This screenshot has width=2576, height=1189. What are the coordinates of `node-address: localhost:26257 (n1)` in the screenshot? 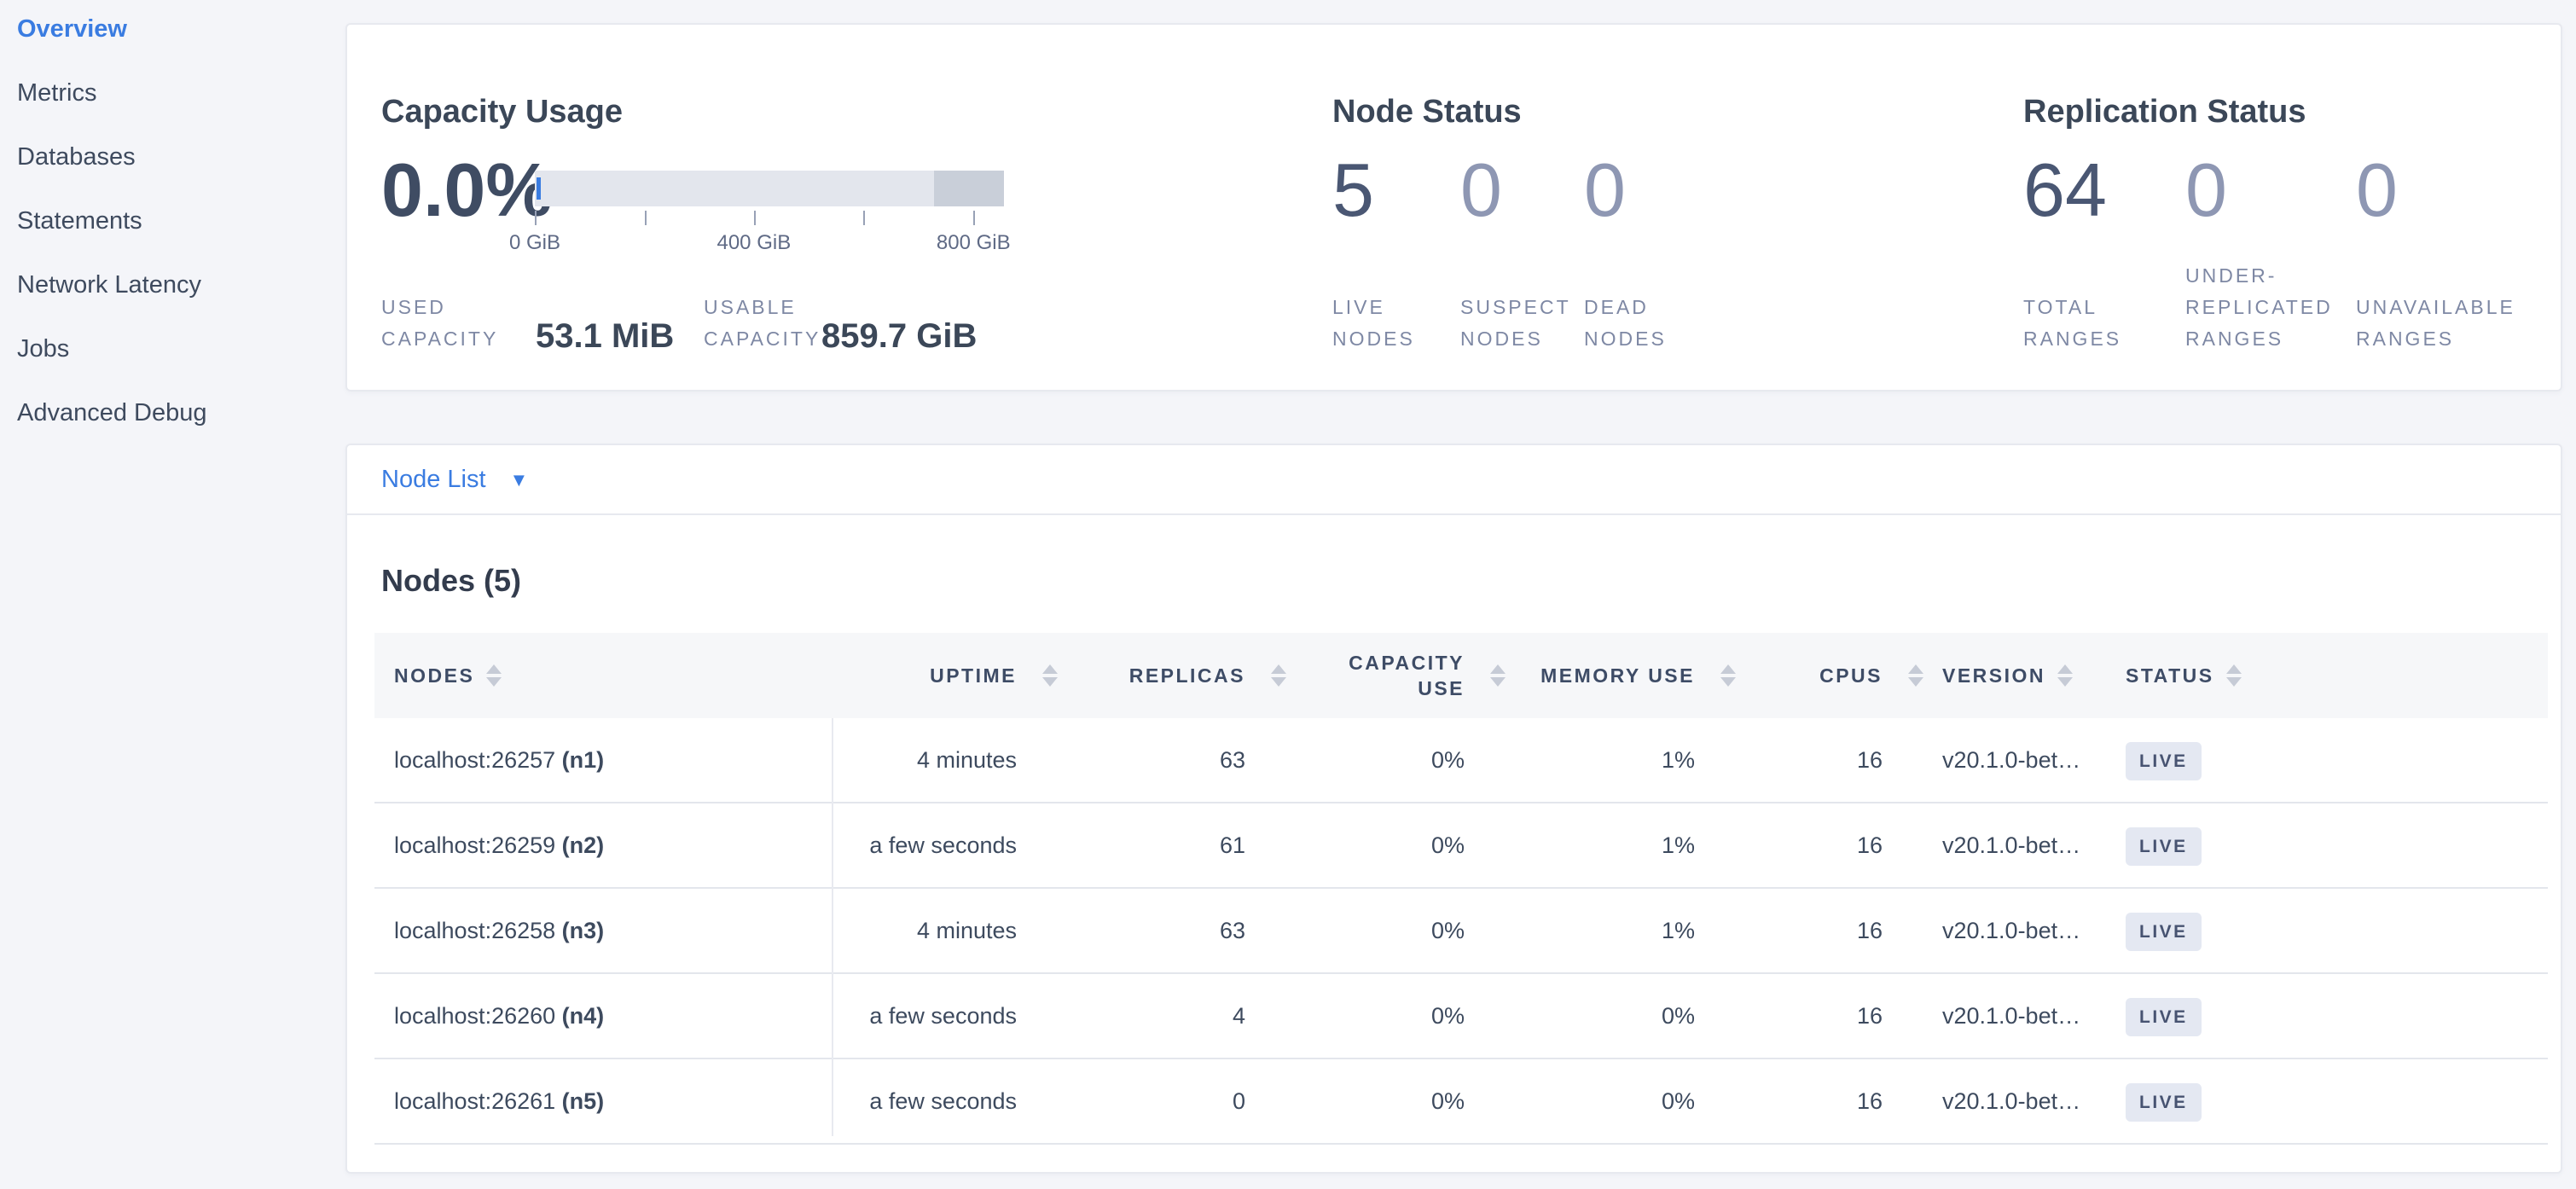 It's located at (499, 760).